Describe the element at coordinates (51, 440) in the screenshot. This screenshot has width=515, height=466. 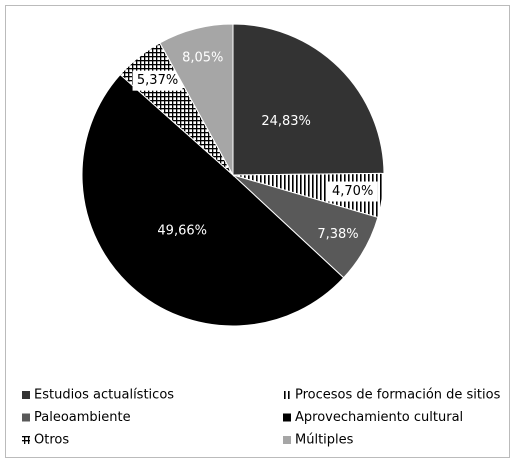
I see `legend-label: Otros` at that location.